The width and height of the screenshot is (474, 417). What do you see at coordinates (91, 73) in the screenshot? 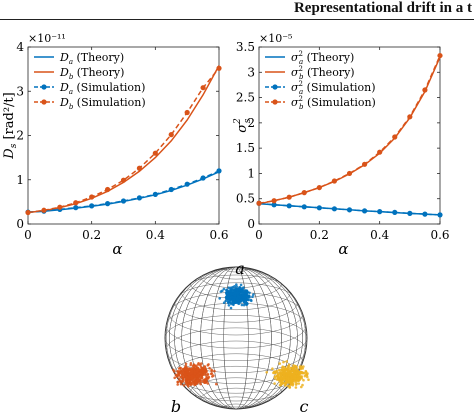
I see `legend-entry-label: Db (Theory)` at bounding box center [91, 73].